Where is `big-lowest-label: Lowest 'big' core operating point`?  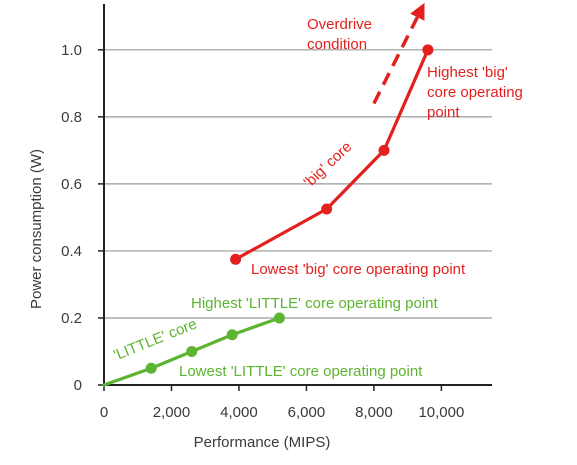 big-lowest-label: Lowest 'big' core operating point is located at coordinates (358, 269).